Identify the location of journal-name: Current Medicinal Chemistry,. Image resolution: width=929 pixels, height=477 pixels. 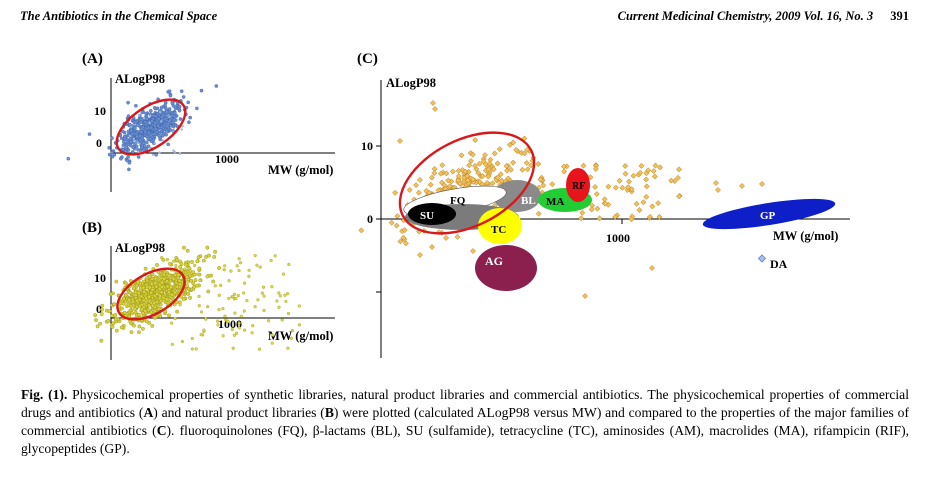
(695, 16).